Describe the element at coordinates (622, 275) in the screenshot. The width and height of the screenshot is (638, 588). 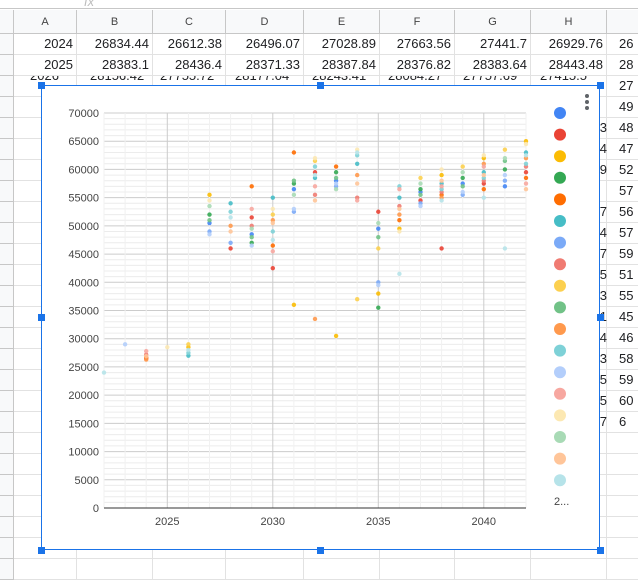
I see `cell: 51` at that location.